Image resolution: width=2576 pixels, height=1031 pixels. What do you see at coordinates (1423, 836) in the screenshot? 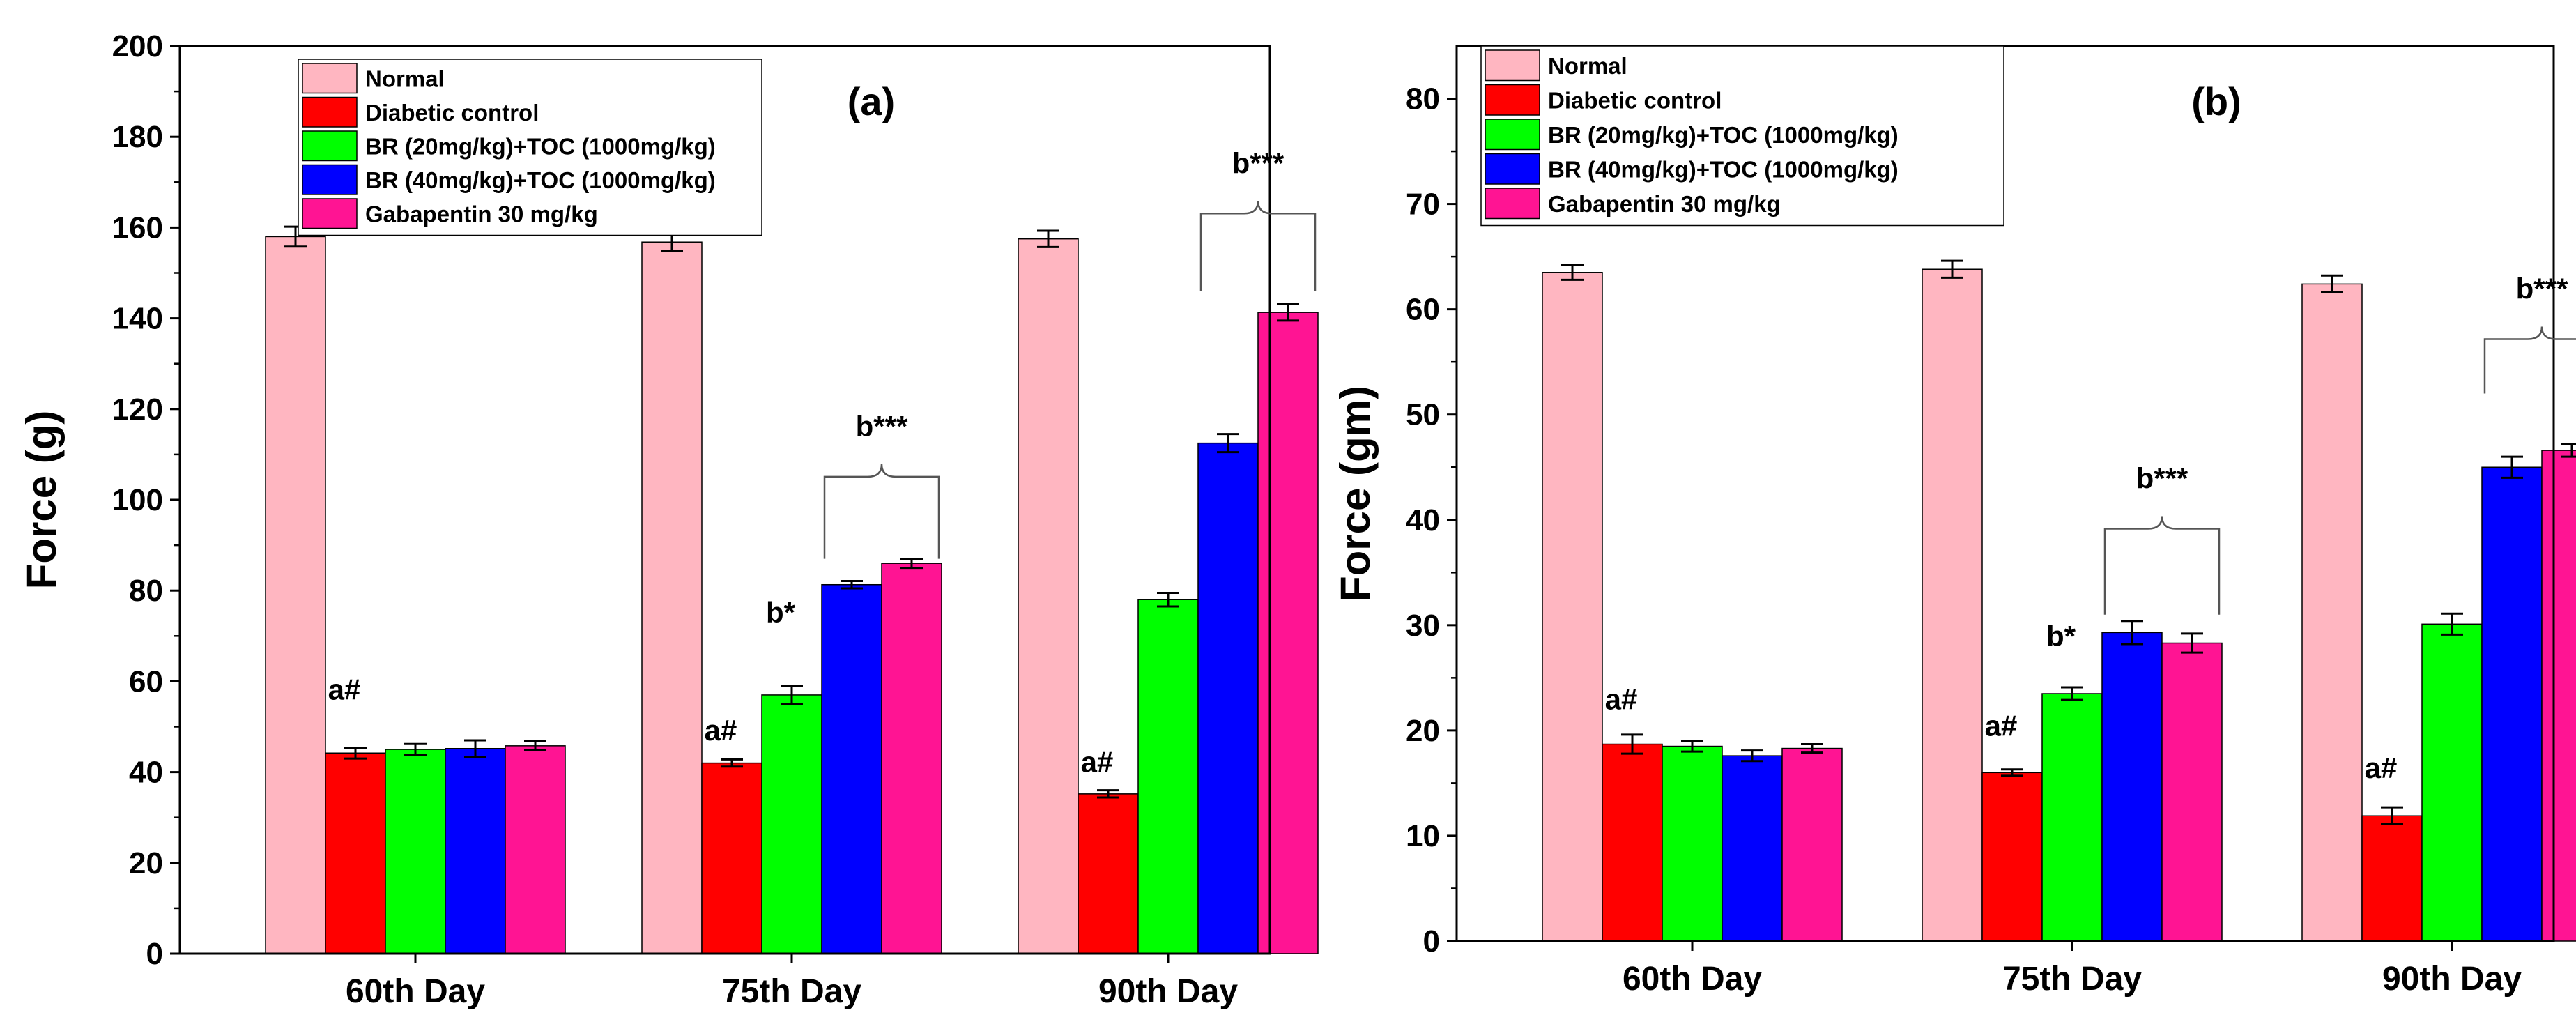
I see `y-tick-label: 10` at bounding box center [1423, 836].